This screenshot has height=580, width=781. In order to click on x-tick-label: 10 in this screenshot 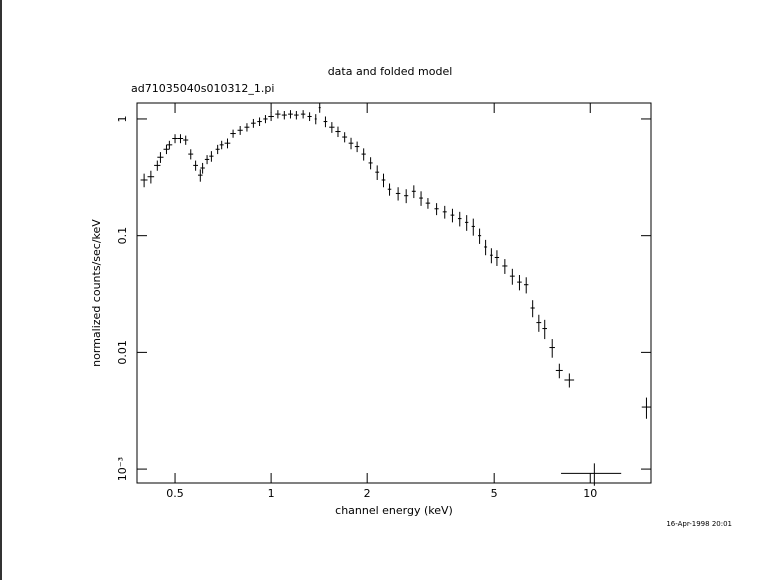, I will do `click(590, 493)`.